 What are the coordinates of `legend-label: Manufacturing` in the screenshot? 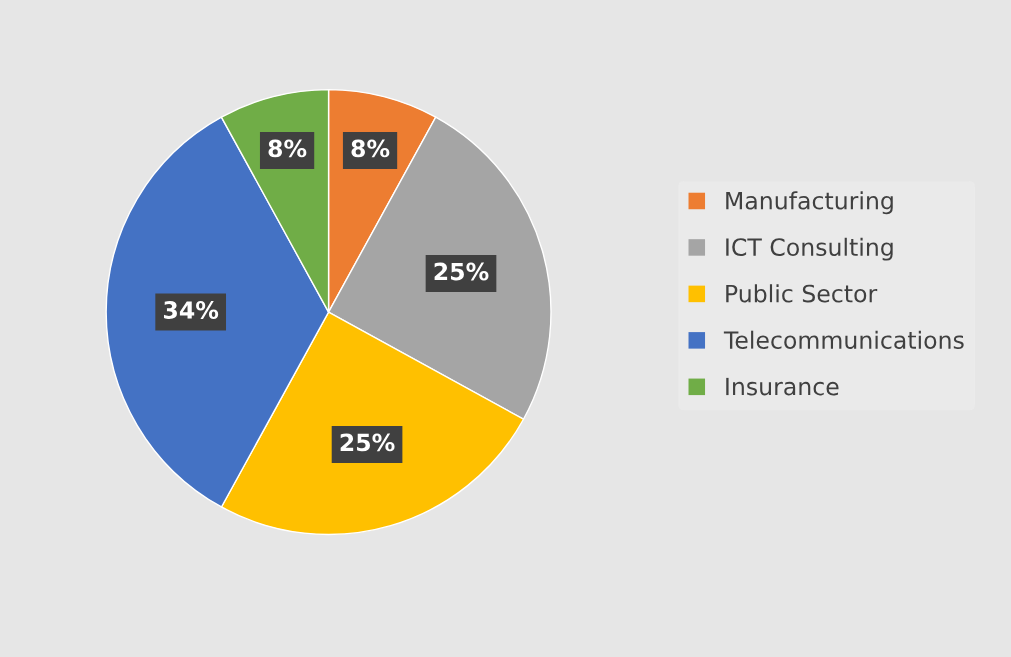 It's located at (809, 203).